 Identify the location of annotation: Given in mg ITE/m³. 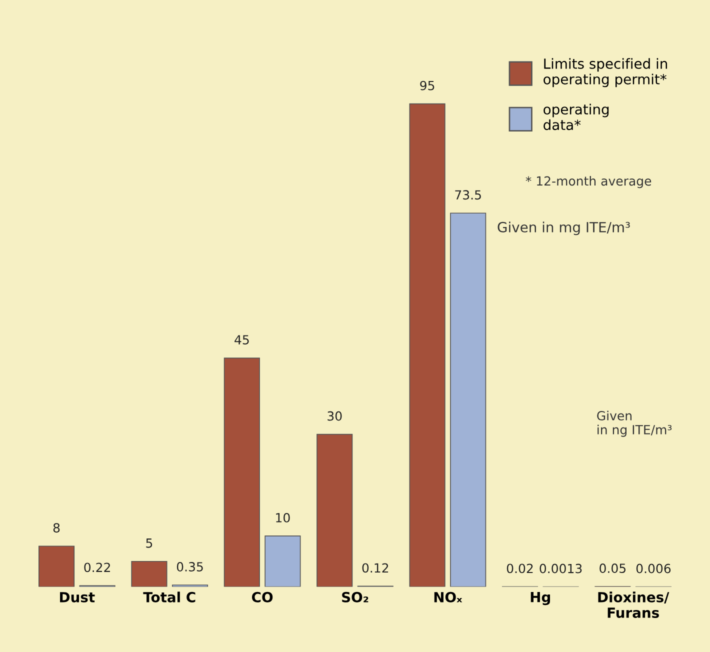
(564, 229).